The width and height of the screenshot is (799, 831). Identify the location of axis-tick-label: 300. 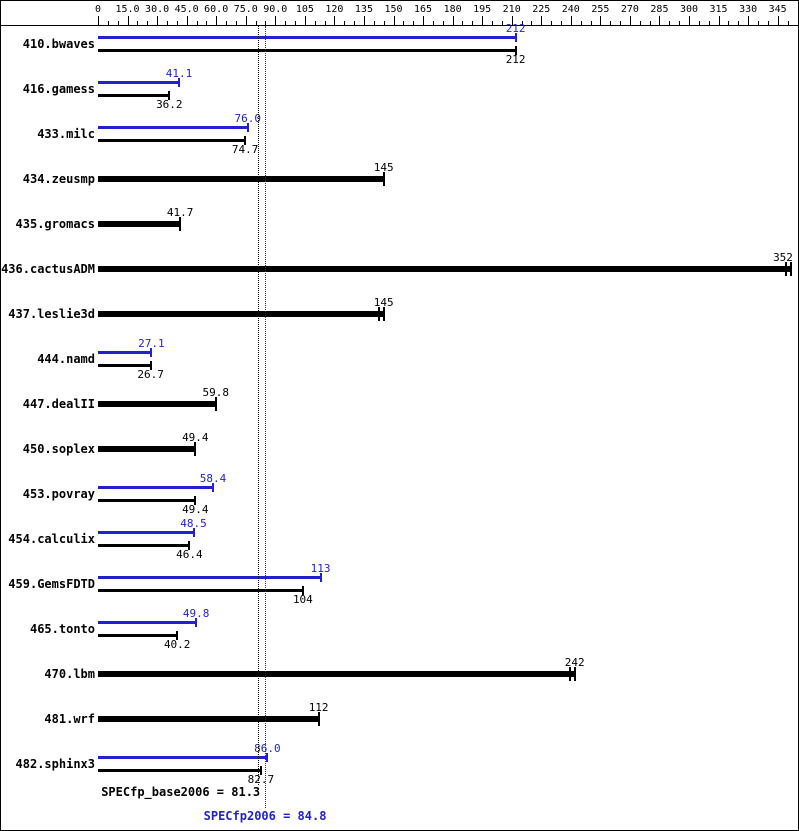
(689, 9).